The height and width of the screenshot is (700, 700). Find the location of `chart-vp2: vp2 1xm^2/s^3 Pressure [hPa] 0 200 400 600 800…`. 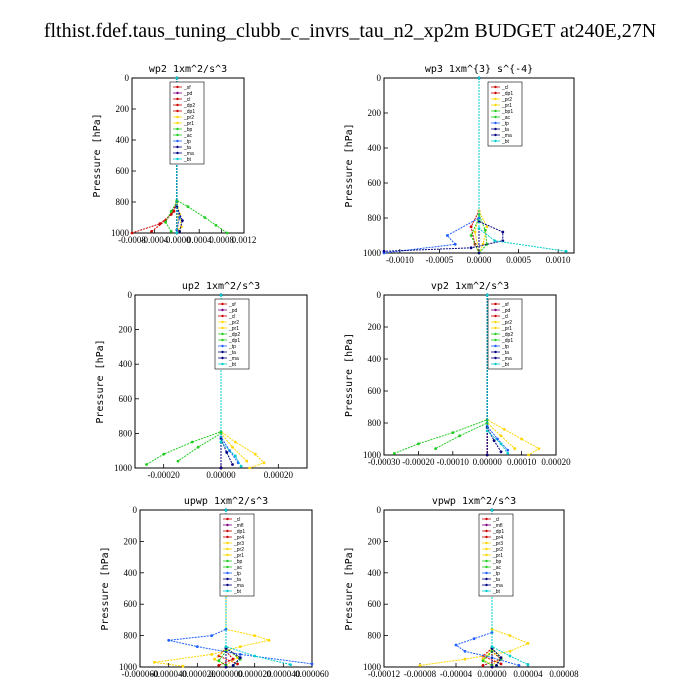

chart-vp2: vp2 1xm^2/s^3 Pressure [hPa] 0 200 400 600 800… is located at coordinates (457, 374).